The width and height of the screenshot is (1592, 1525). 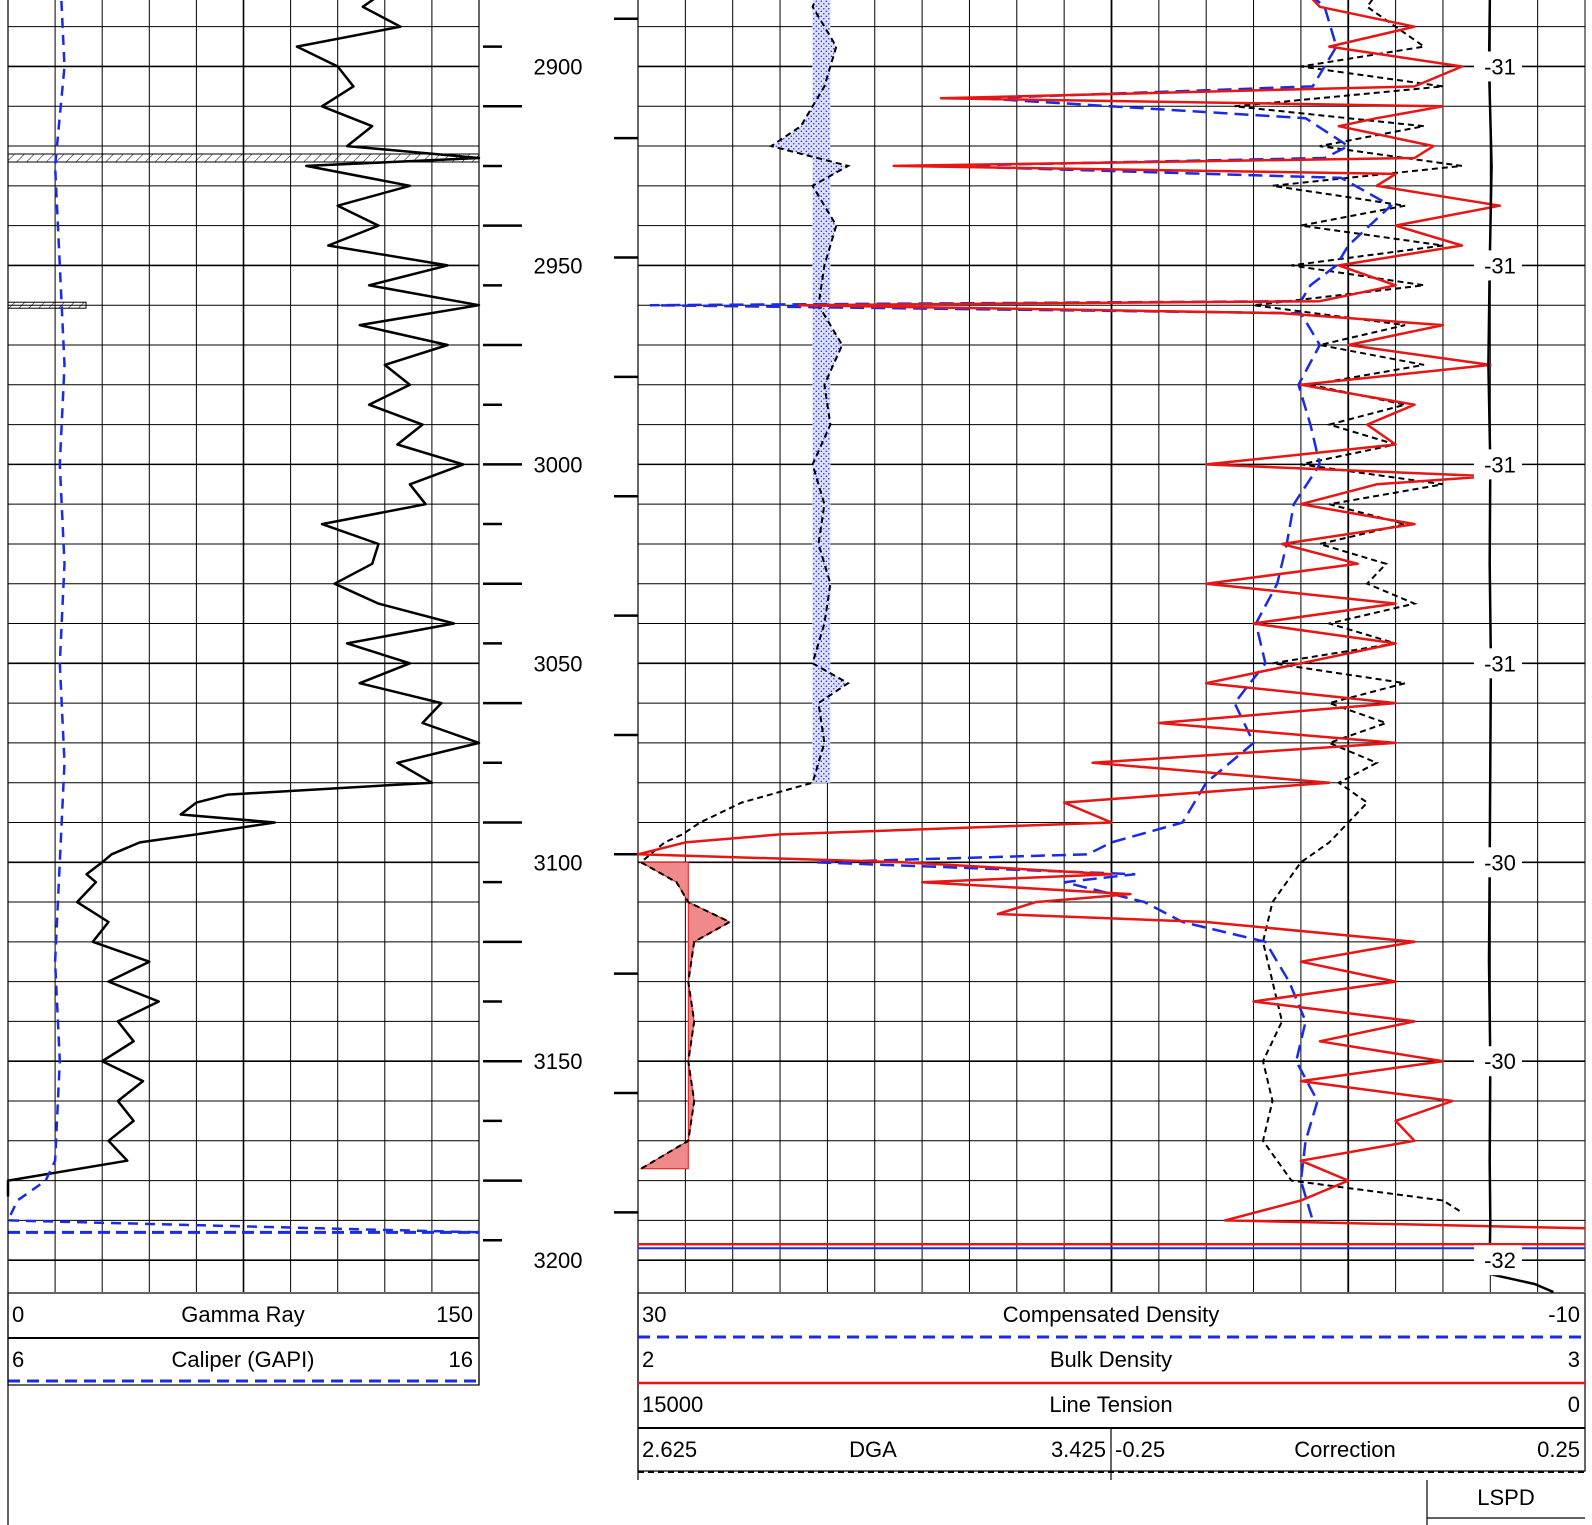 I want to click on line-tension-label: Line Tension, so click(x=1110, y=1404).